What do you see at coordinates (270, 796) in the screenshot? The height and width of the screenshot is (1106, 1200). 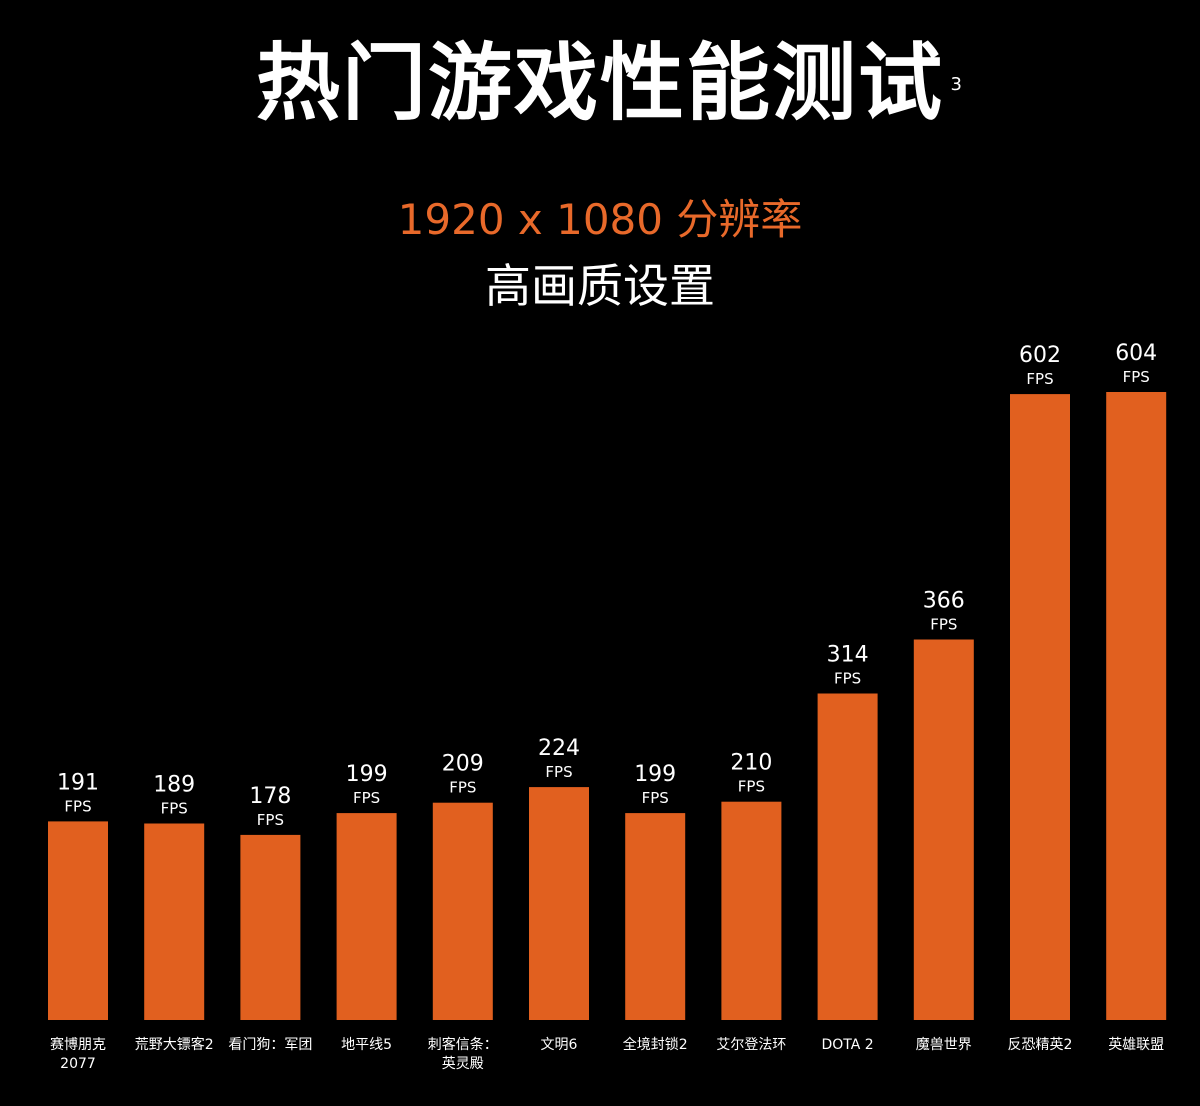 I see `bar-value-label: 178` at bounding box center [270, 796].